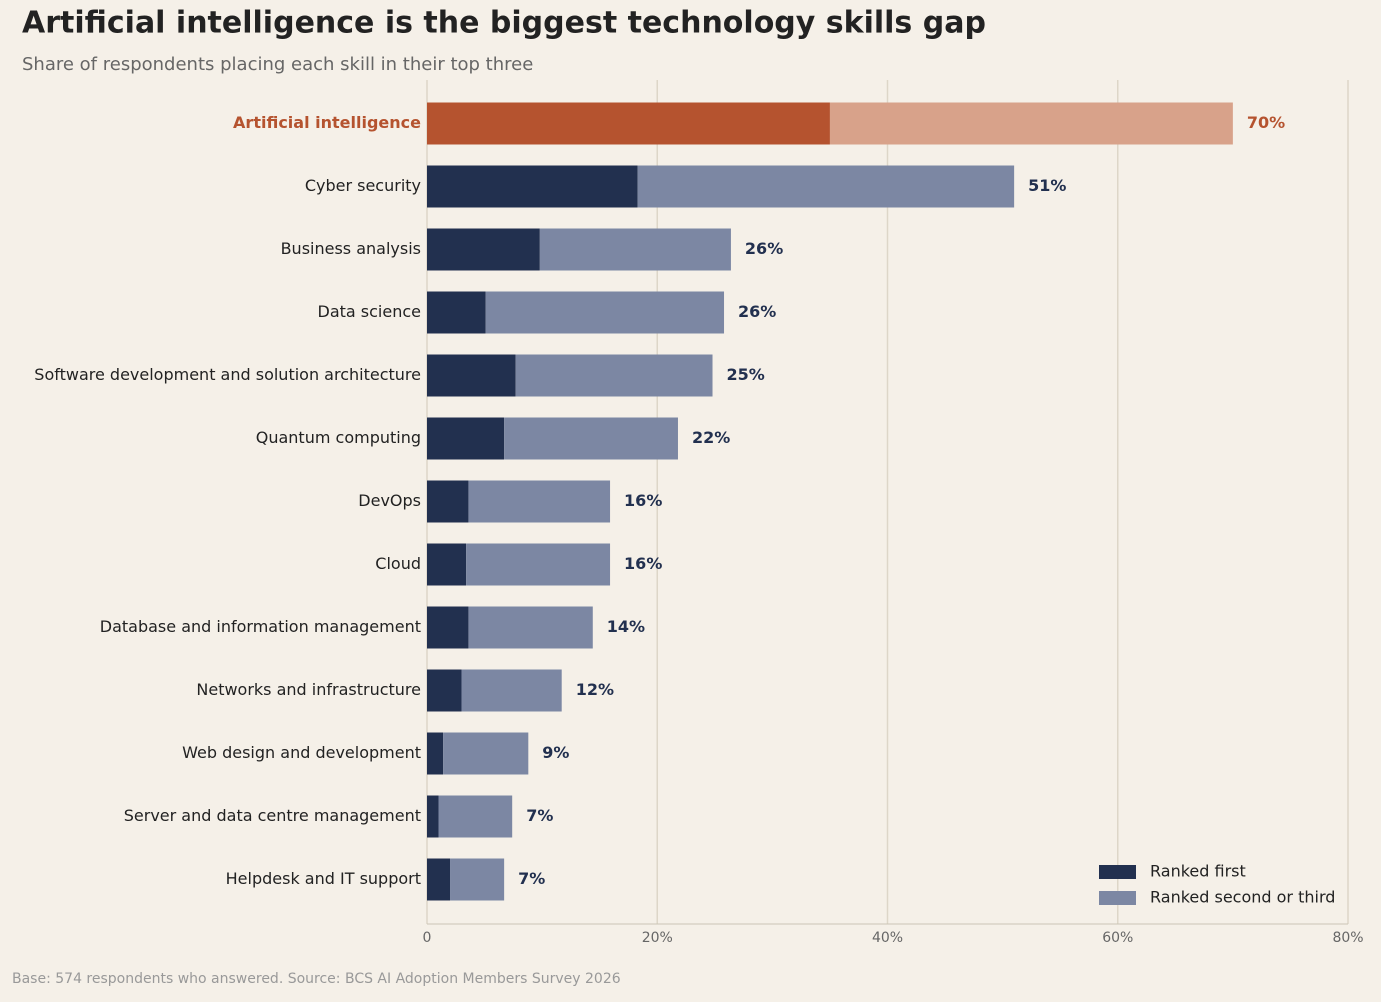 The height and width of the screenshot is (1002, 1381). What do you see at coordinates (327, 122) in the screenshot?
I see `y-tick-label: Artificial intelligence` at bounding box center [327, 122].